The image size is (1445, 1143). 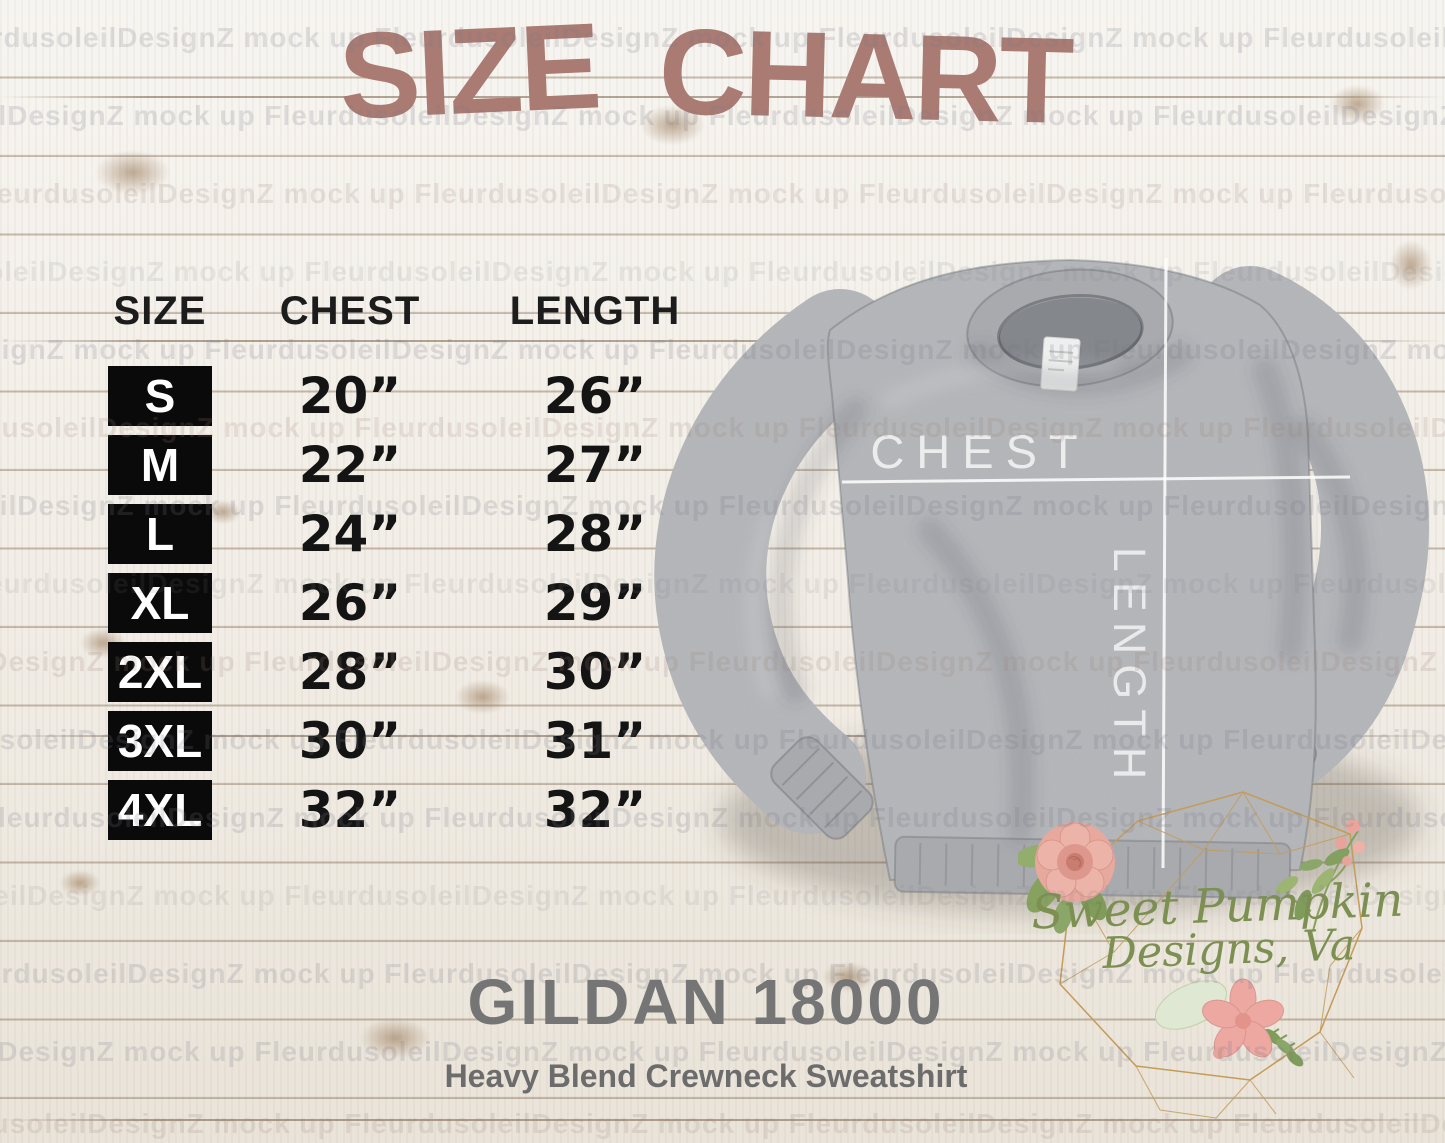 What do you see at coordinates (1217, 907) in the screenshot?
I see `logo-text-line1: Sweet Pumpkin` at bounding box center [1217, 907].